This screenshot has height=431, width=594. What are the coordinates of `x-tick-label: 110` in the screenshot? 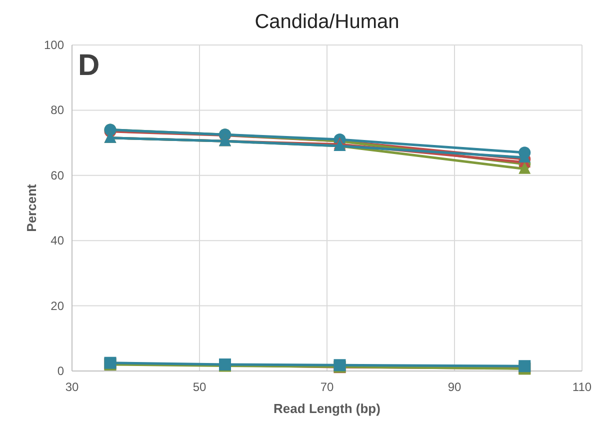 It's located at (582, 387).